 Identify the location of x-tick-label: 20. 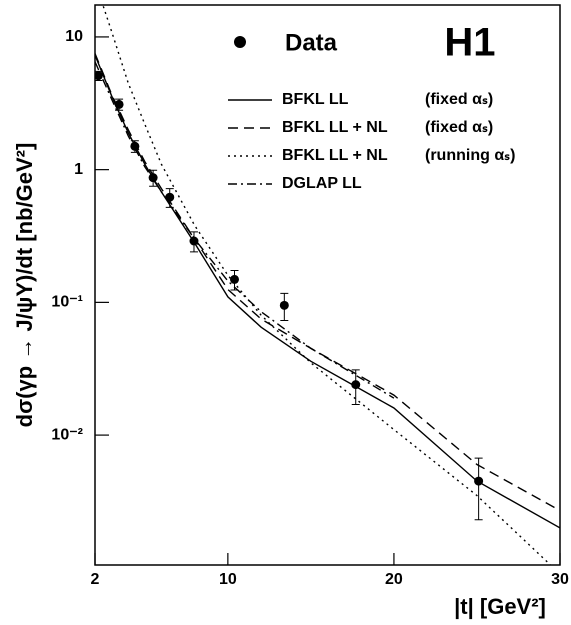
(394, 579).